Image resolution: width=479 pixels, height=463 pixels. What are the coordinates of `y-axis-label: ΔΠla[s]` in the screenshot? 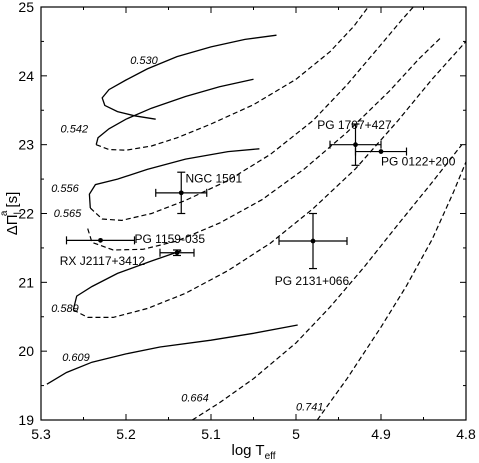 It's located at (12, 214).